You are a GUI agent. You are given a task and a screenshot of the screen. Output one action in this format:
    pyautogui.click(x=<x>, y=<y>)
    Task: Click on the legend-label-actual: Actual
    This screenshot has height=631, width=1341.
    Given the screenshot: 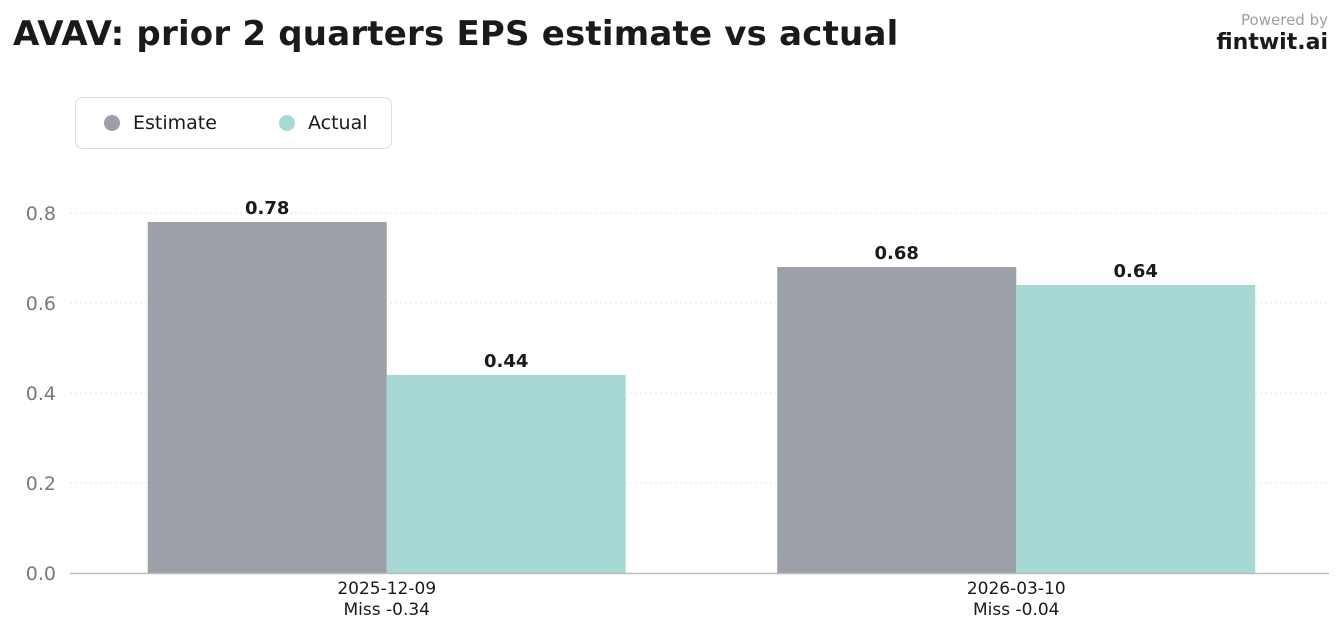 What is the action you would take?
    pyautogui.click(x=338, y=123)
    